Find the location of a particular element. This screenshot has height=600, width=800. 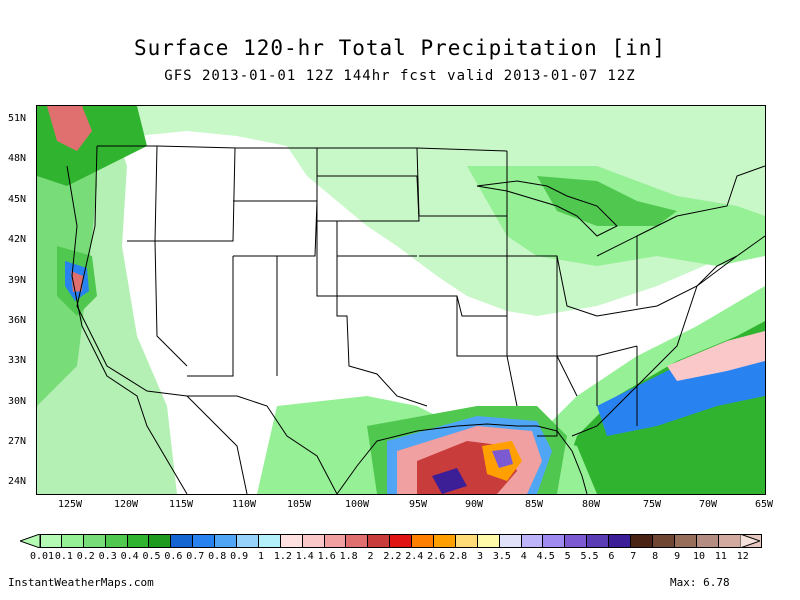

precip-field-gulf-blue-core is located at coordinates (449, 481).